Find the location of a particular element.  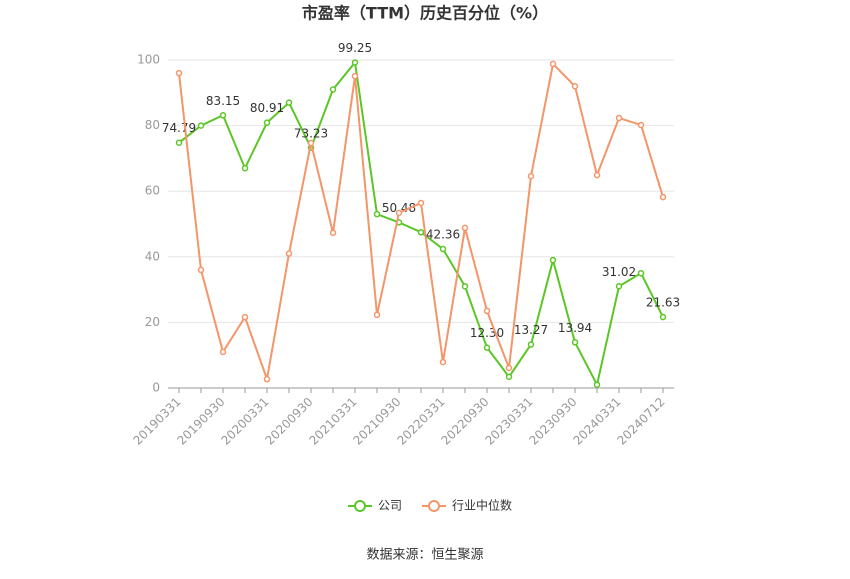

value-label: 21.63 is located at coordinates (663, 303).